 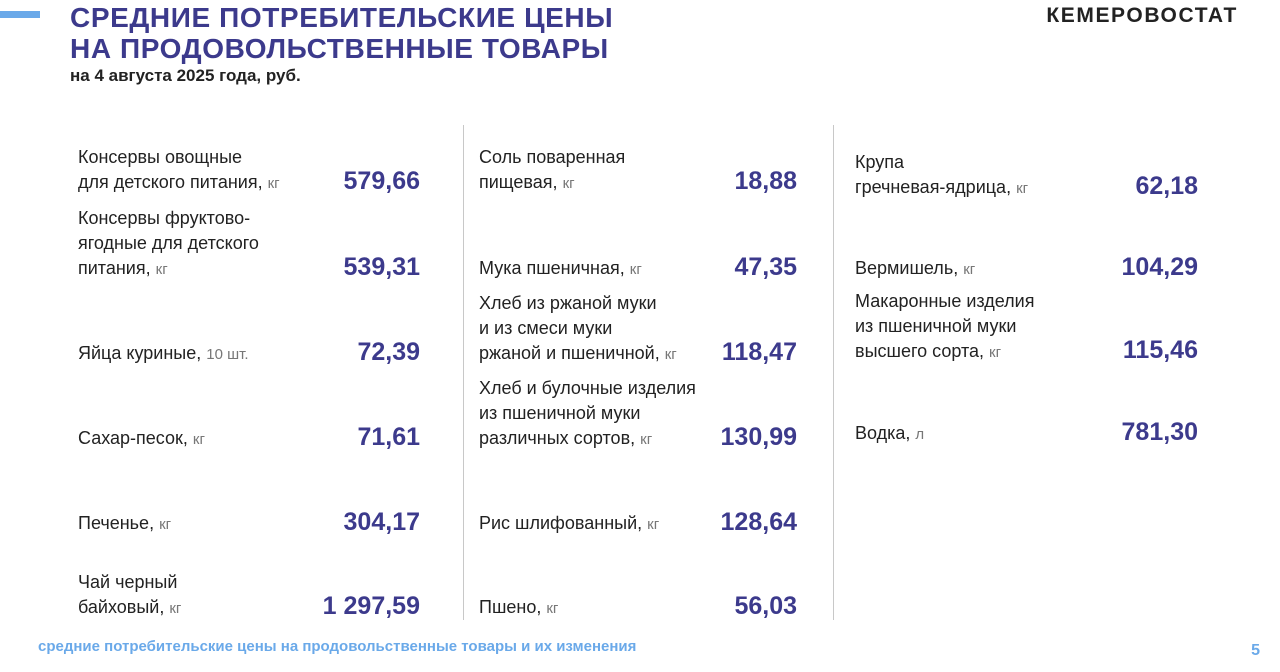 I want to click on item-label-text: Водка,, so click(x=883, y=433).